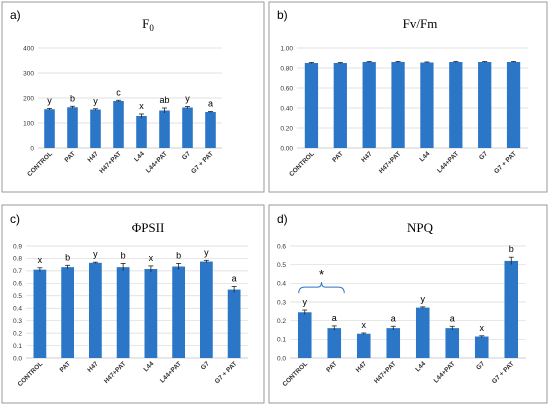 This screenshot has height=408, width=550. What do you see at coordinates (286, 148) in the screenshot?
I see `y-tick-label: 0.00` at bounding box center [286, 148].